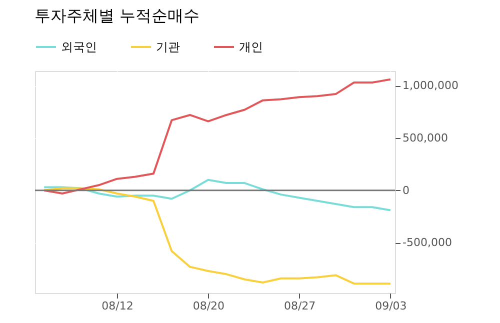 This screenshot has height=323, width=500. What do you see at coordinates (300, 306) in the screenshot?
I see `x-tick-label: 08/27` at bounding box center [300, 306].